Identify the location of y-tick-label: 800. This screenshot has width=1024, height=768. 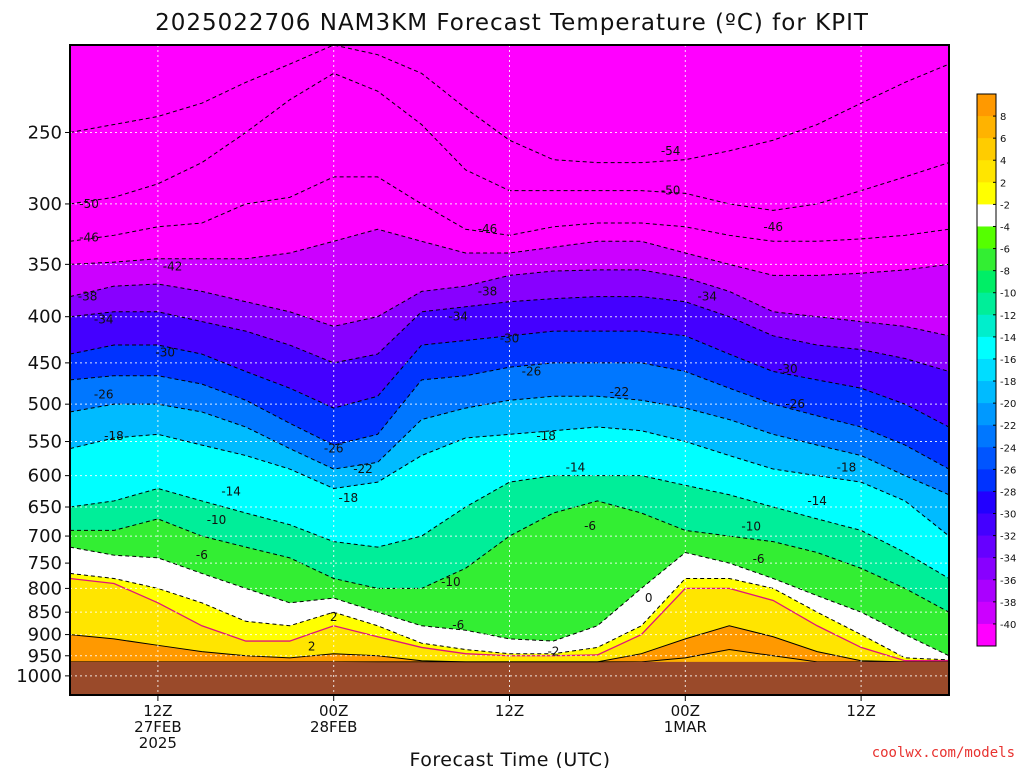
(45, 588).